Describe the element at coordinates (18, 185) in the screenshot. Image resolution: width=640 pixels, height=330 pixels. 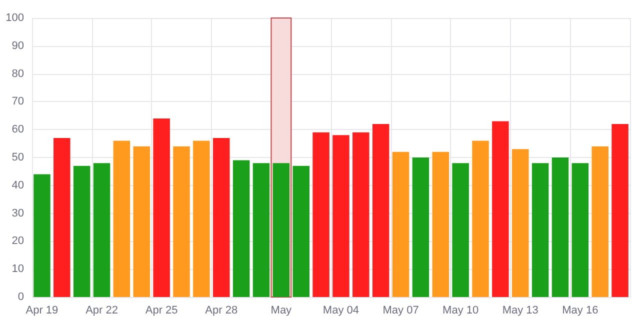
I see `y-tick-label: 40` at that location.